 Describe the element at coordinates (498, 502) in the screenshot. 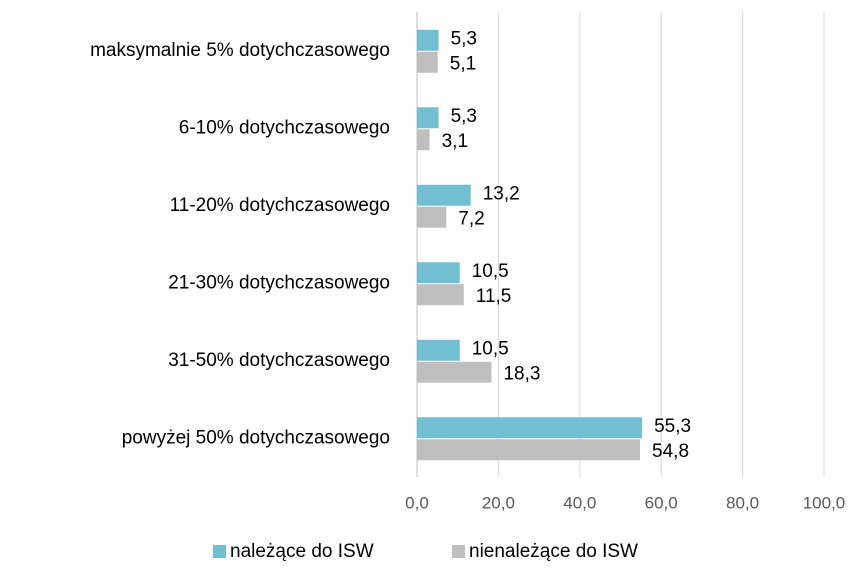

I see `x-tick-label: 20,0` at that location.